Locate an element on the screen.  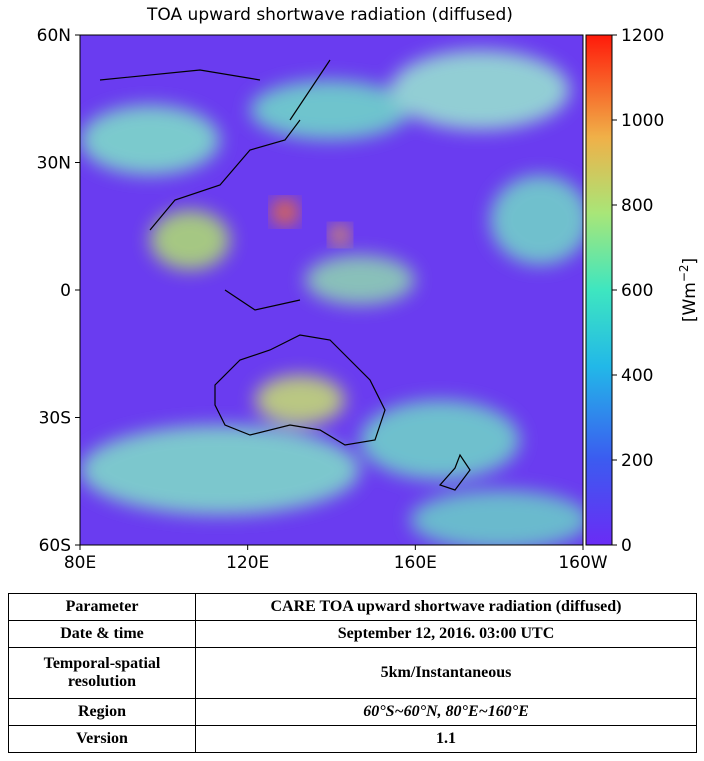
value-cell: 5km/Instantaneous is located at coordinates (446, 673).